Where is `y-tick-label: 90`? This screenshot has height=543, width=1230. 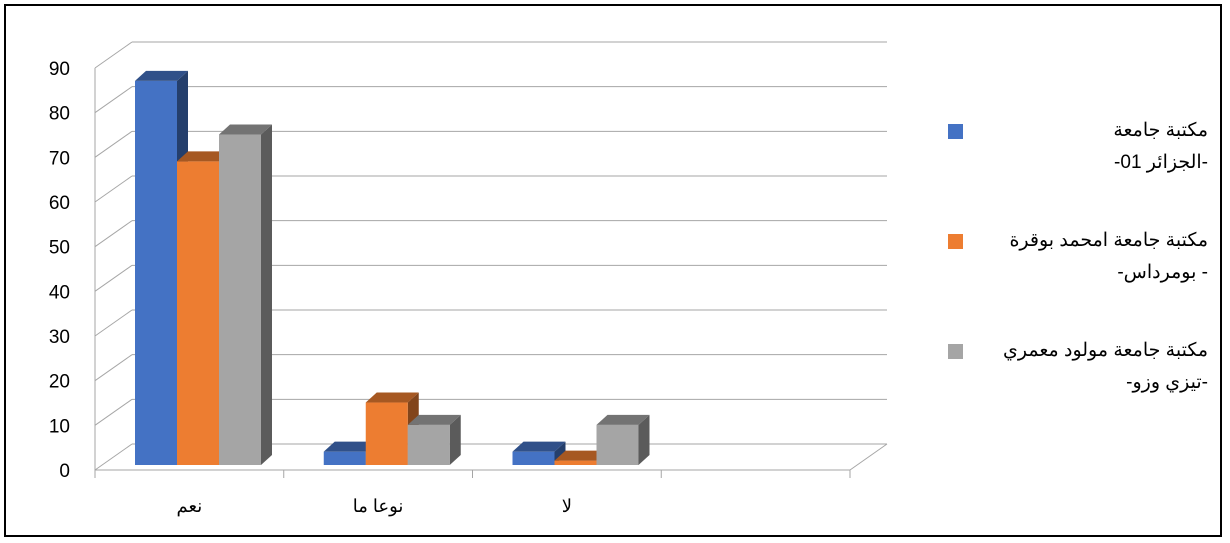 y-tick-label: 90 is located at coordinates (59, 69).